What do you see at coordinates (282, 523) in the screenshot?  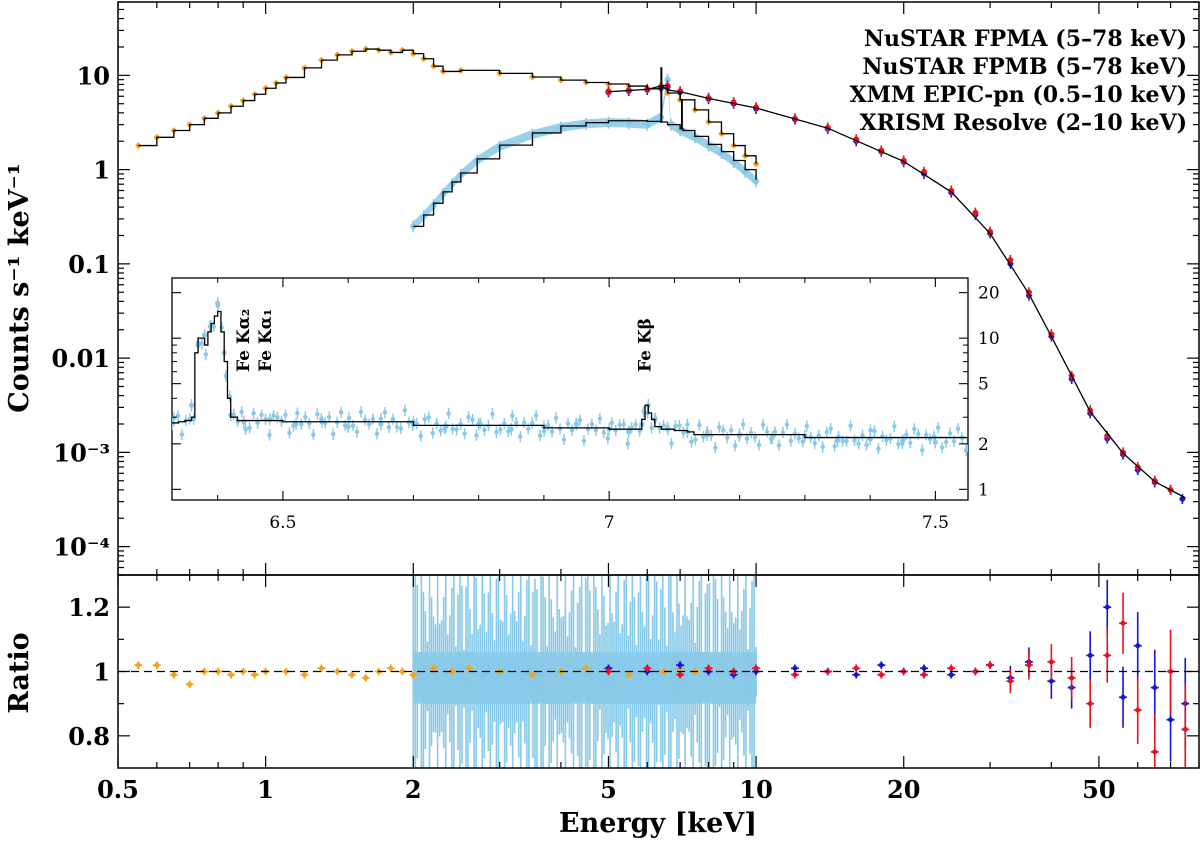 I see `inset-x-tick-label: 6.5` at bounding box center [282, 523].